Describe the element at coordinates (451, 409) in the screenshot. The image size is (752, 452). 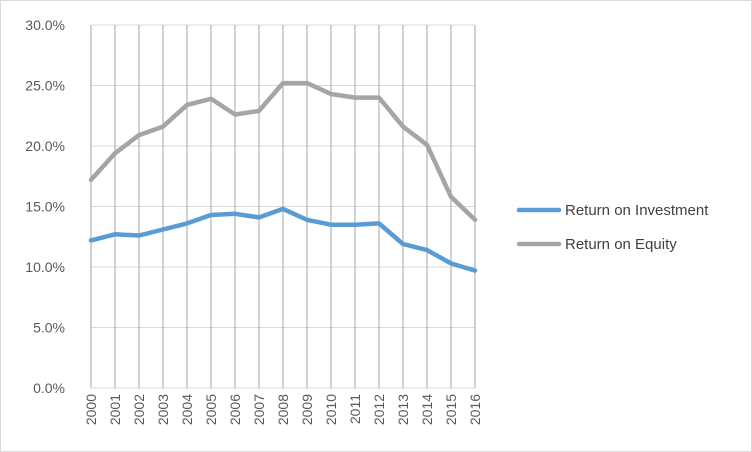
I see `x-tick-label: 2015` at that location.